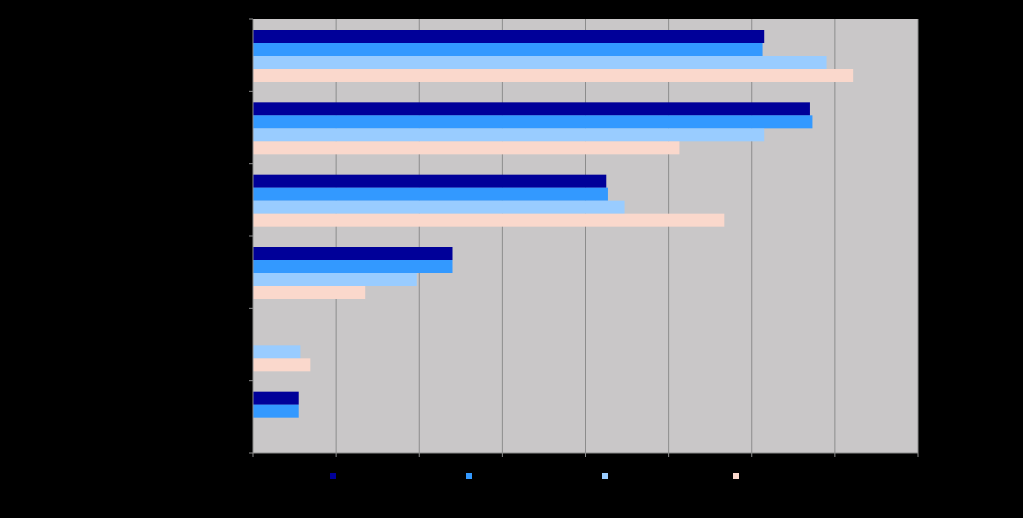 The image size is (1023, 518). What do you see at coordinates (534, 476) in the screenshot?
I see `legend` at bounding box center [534, 476].